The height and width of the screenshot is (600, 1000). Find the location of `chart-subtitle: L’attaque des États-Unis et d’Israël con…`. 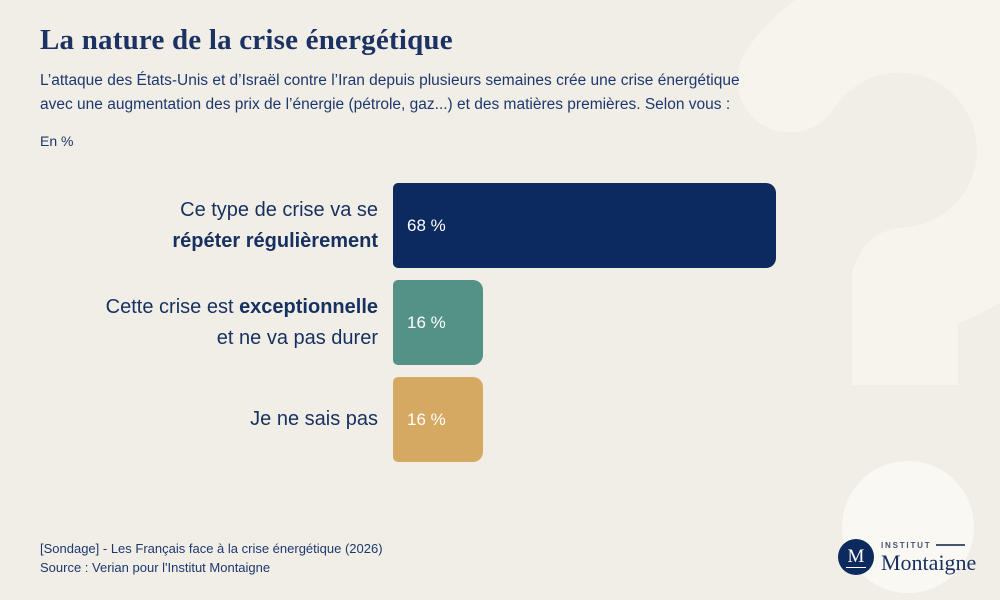

chart-subtitle: L’attaque des États-Unis et d’Israël con… is located at coordinates (390, 92).